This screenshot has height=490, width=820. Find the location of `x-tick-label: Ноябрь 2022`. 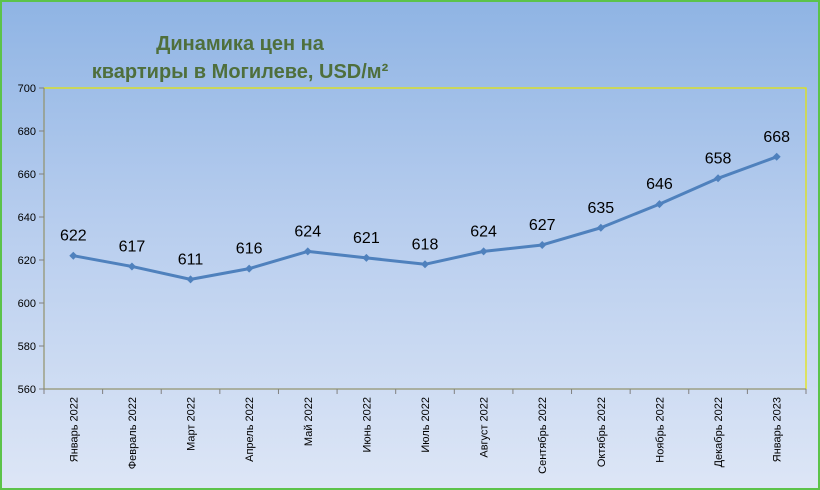

x-tick-label: Ноябрь 2022 is located at coordinates (660, 430).